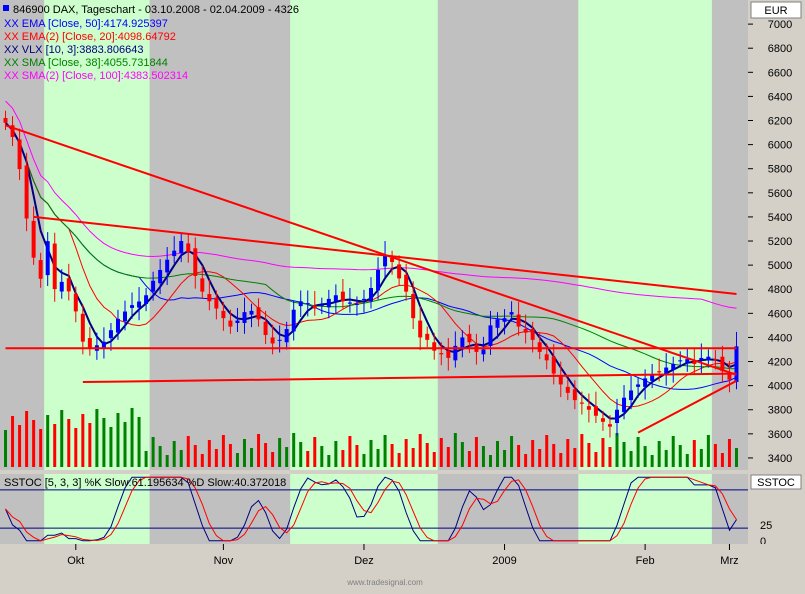 The width and height of the screenshot is (805, 594). Describe the element at coordinates (776, 483) in the screenshot. I see `oscillator-name: SSTOC` at that location.